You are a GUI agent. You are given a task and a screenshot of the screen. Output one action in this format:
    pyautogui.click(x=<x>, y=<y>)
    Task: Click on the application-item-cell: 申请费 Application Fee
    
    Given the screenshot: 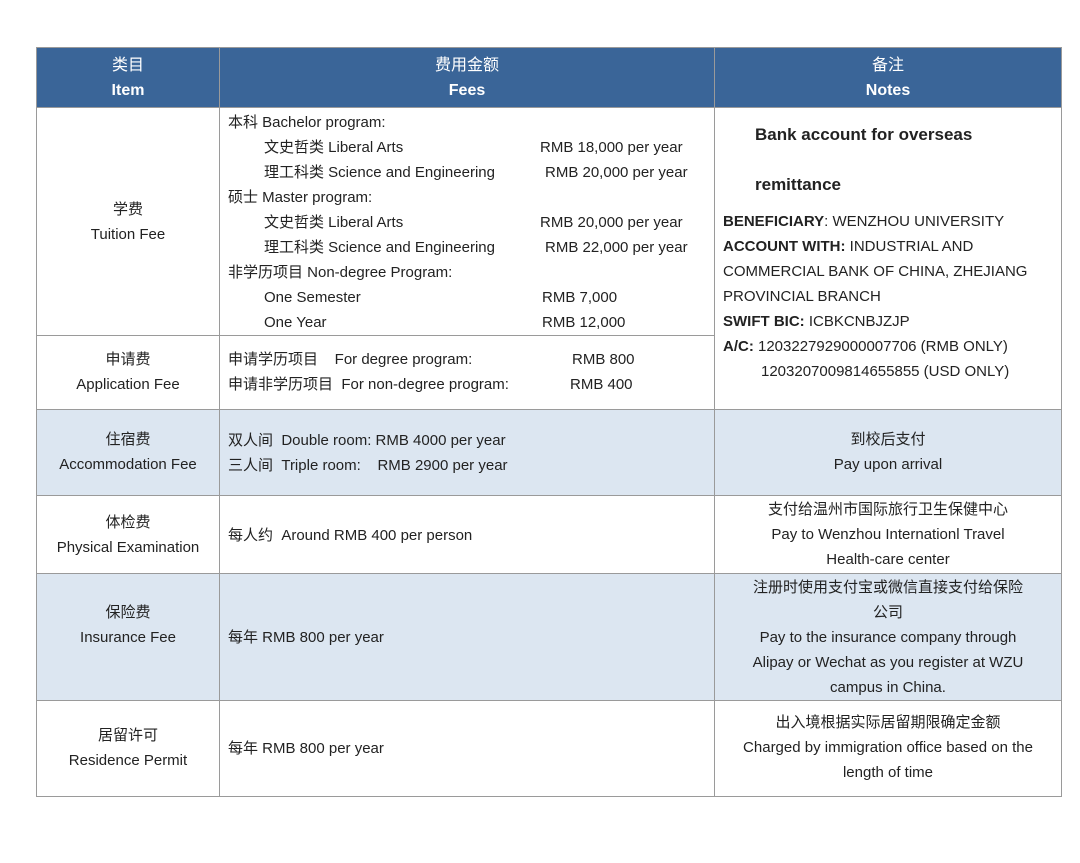 What is the action you would take?
    pyautogui.click(x=128, y=372)
    